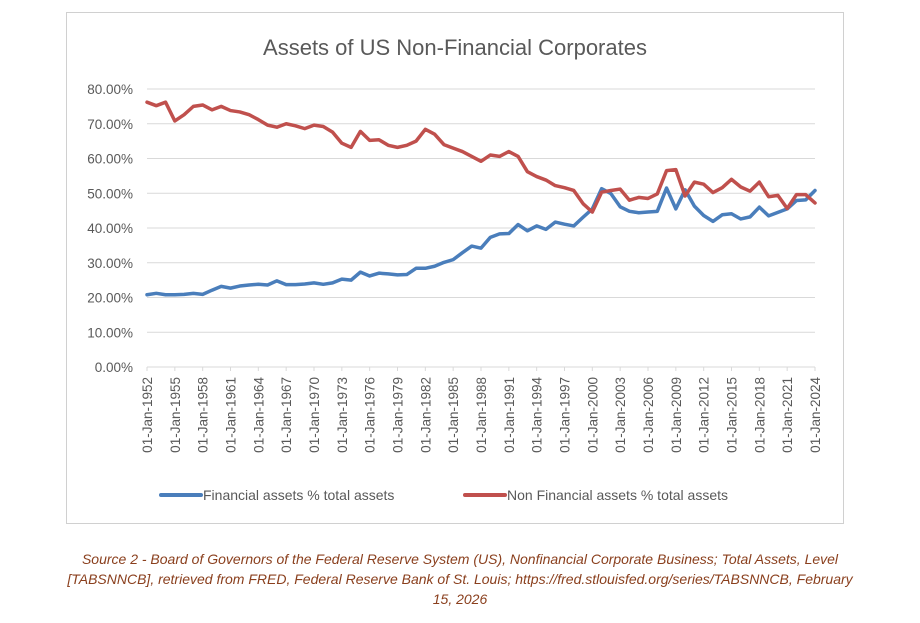  Describe the element at coordinates (110, 332) in the screenshot. I see `y-tick-label: 10.00%` at that location.